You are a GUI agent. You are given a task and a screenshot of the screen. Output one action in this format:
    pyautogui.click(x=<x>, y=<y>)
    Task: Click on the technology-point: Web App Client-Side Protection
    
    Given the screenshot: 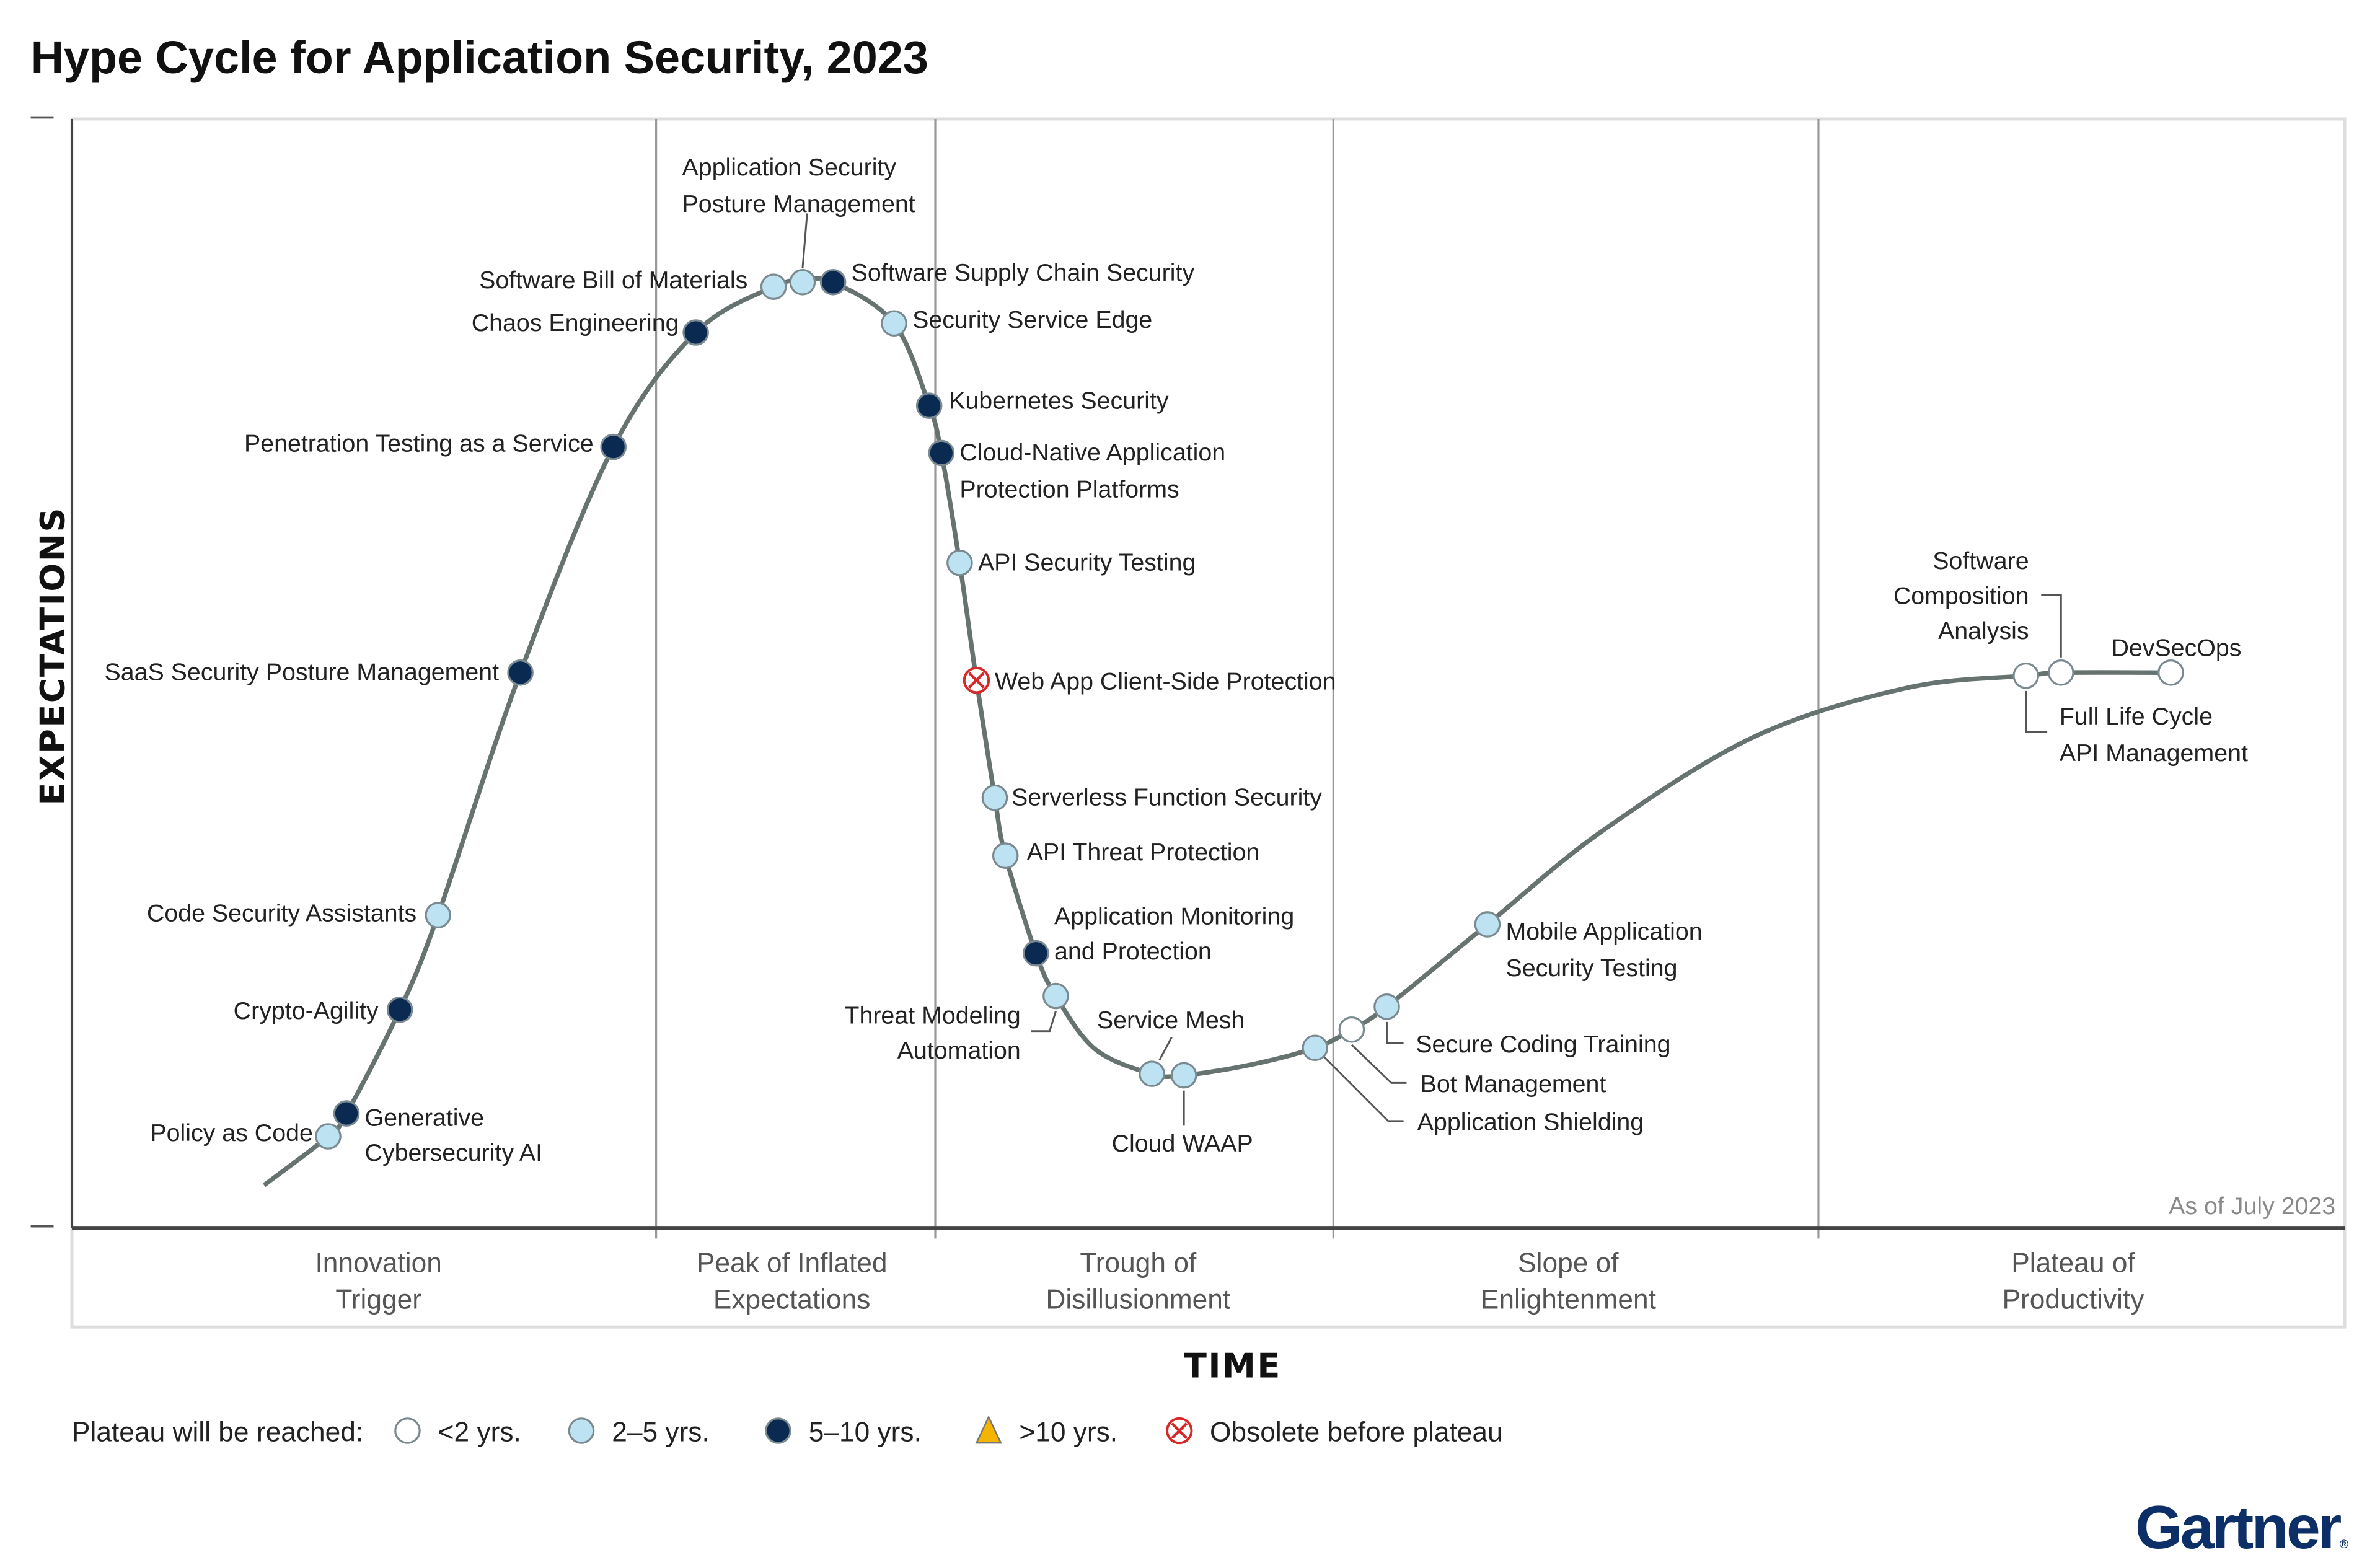 What is the action you would take?
    pyautogui.click(x=1149, y=680)
    